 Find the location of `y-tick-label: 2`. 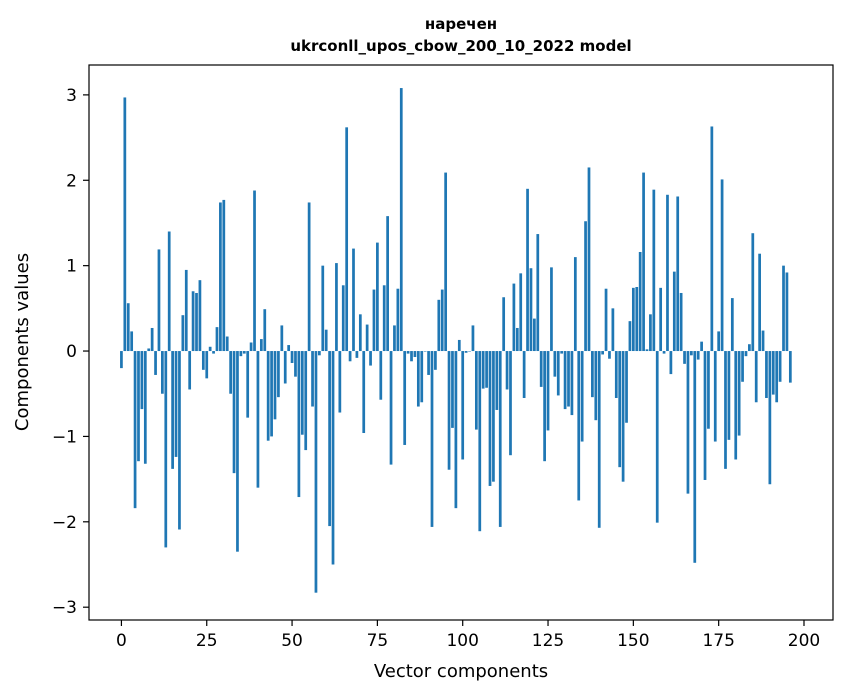

y-tick-label: 2 is located at coordinates (71, 181).